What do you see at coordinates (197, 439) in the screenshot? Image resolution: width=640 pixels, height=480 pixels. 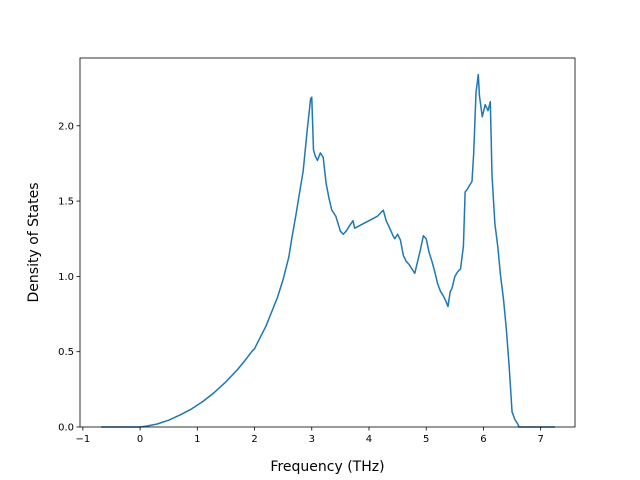 I see `x-tick-label: 1` at bounding box center [197, 439].